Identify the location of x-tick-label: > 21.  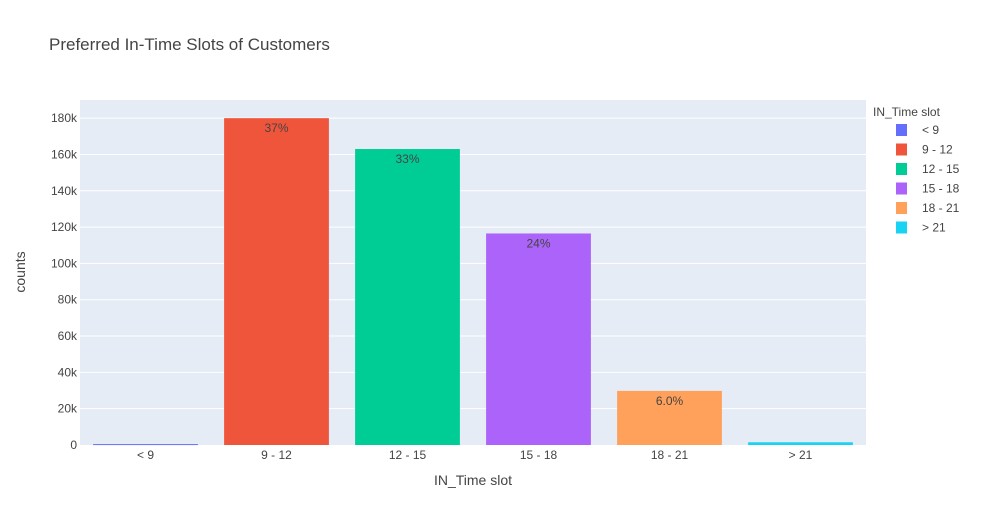
(801, 455).